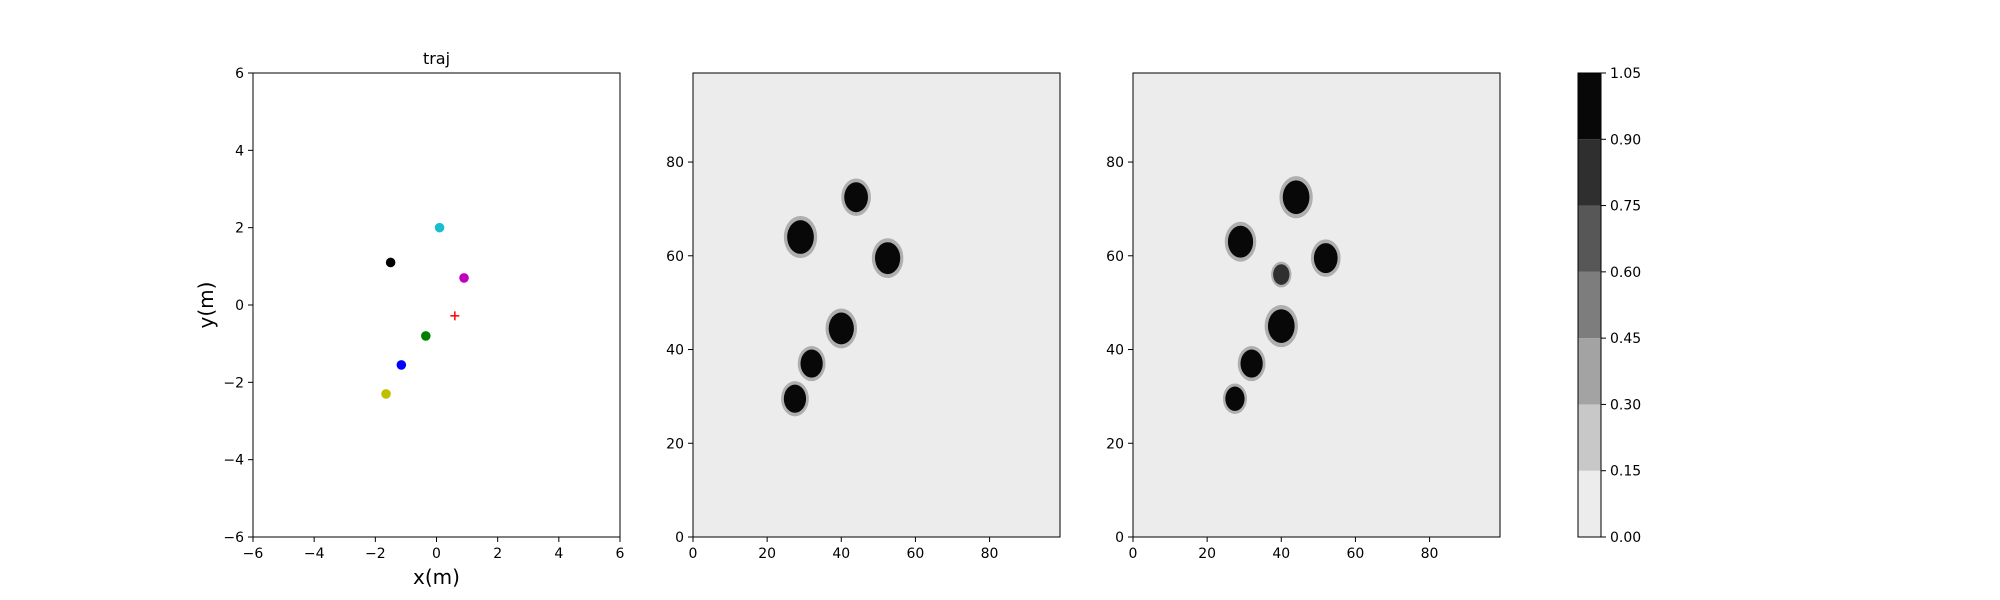  What do you see at coordinates (620, 554) in the screenshot?
I see `traj-x-tick-label: 6` at bounding box center [620, 554].